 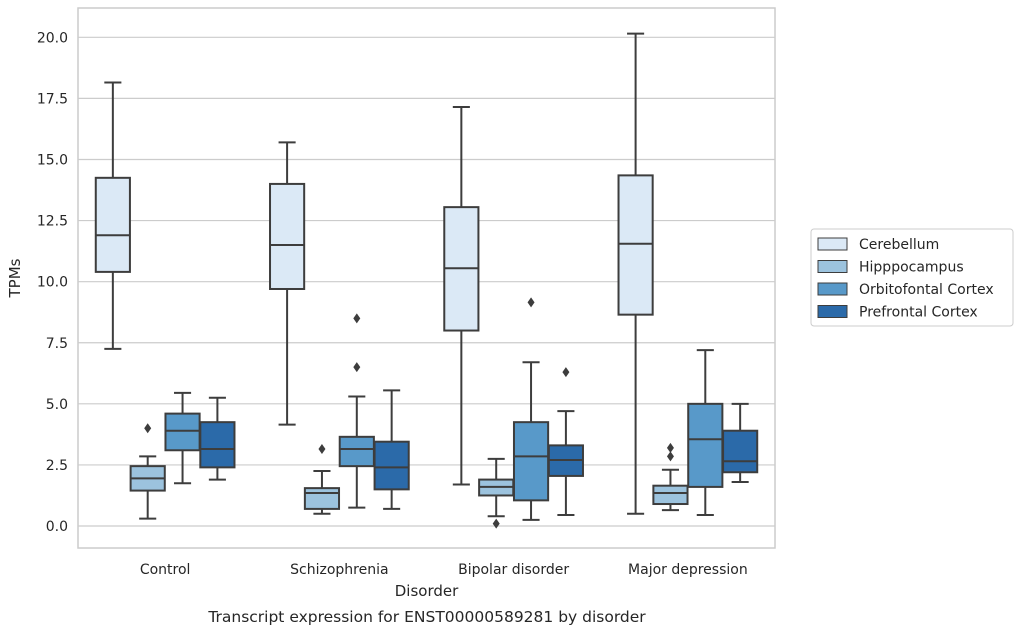 I want to click on y-tick-label: 5.0, so click(x=57, y=405).